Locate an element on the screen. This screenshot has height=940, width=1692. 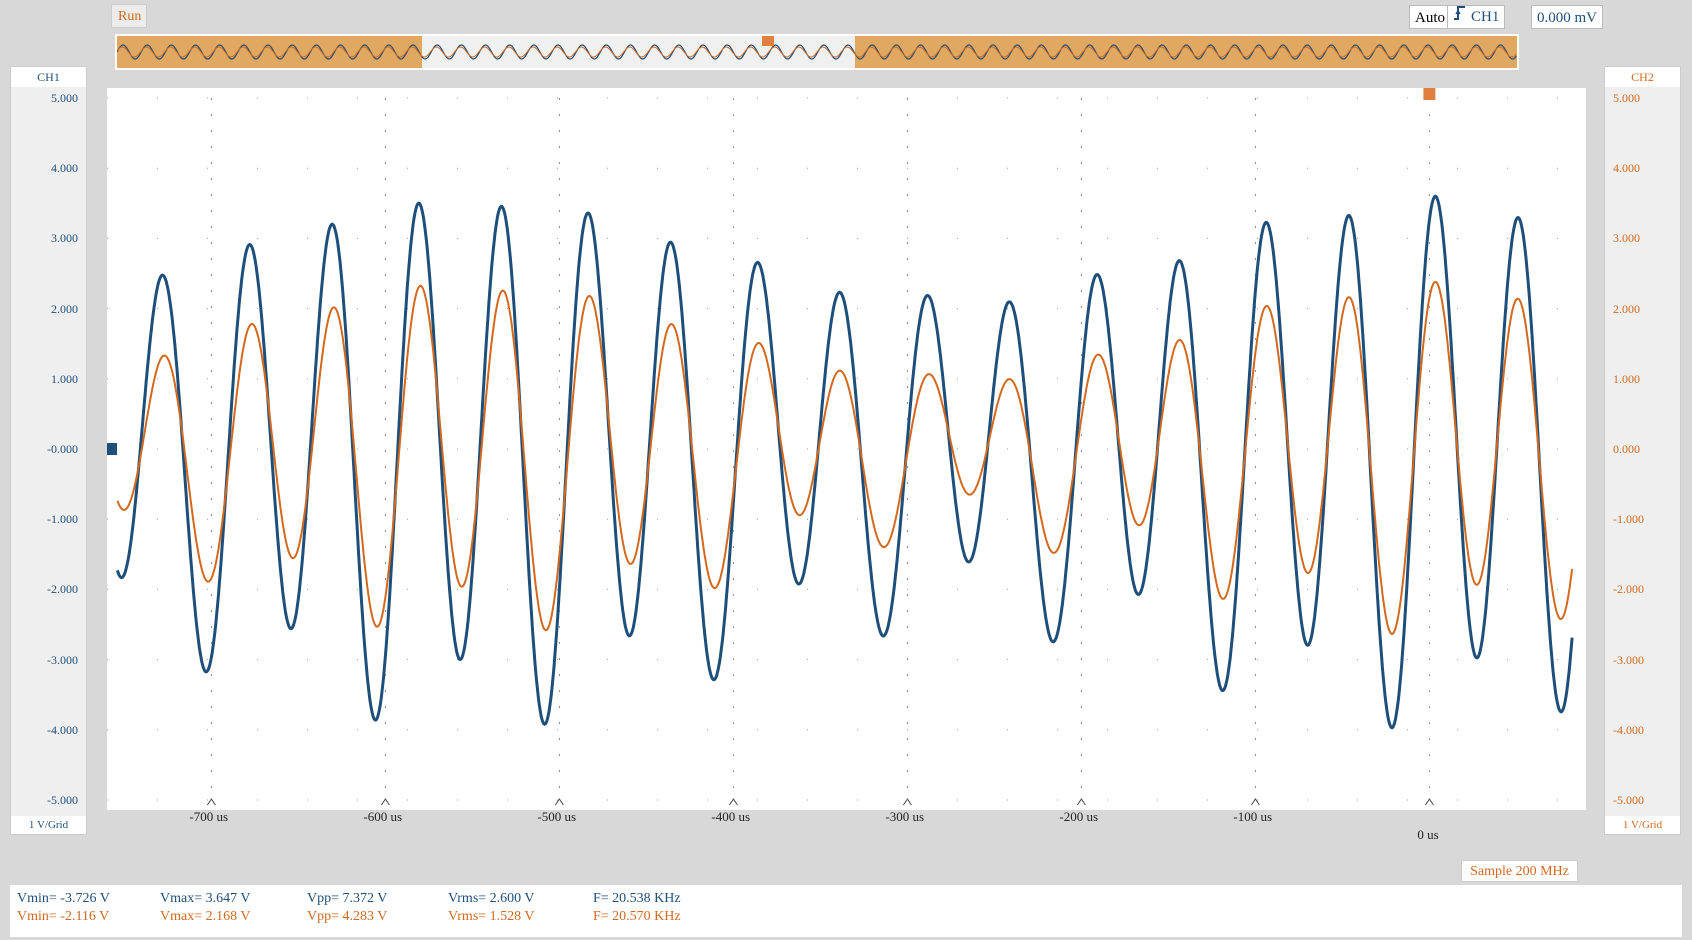
overview-ch1-line is located at coordinates (817, 52).